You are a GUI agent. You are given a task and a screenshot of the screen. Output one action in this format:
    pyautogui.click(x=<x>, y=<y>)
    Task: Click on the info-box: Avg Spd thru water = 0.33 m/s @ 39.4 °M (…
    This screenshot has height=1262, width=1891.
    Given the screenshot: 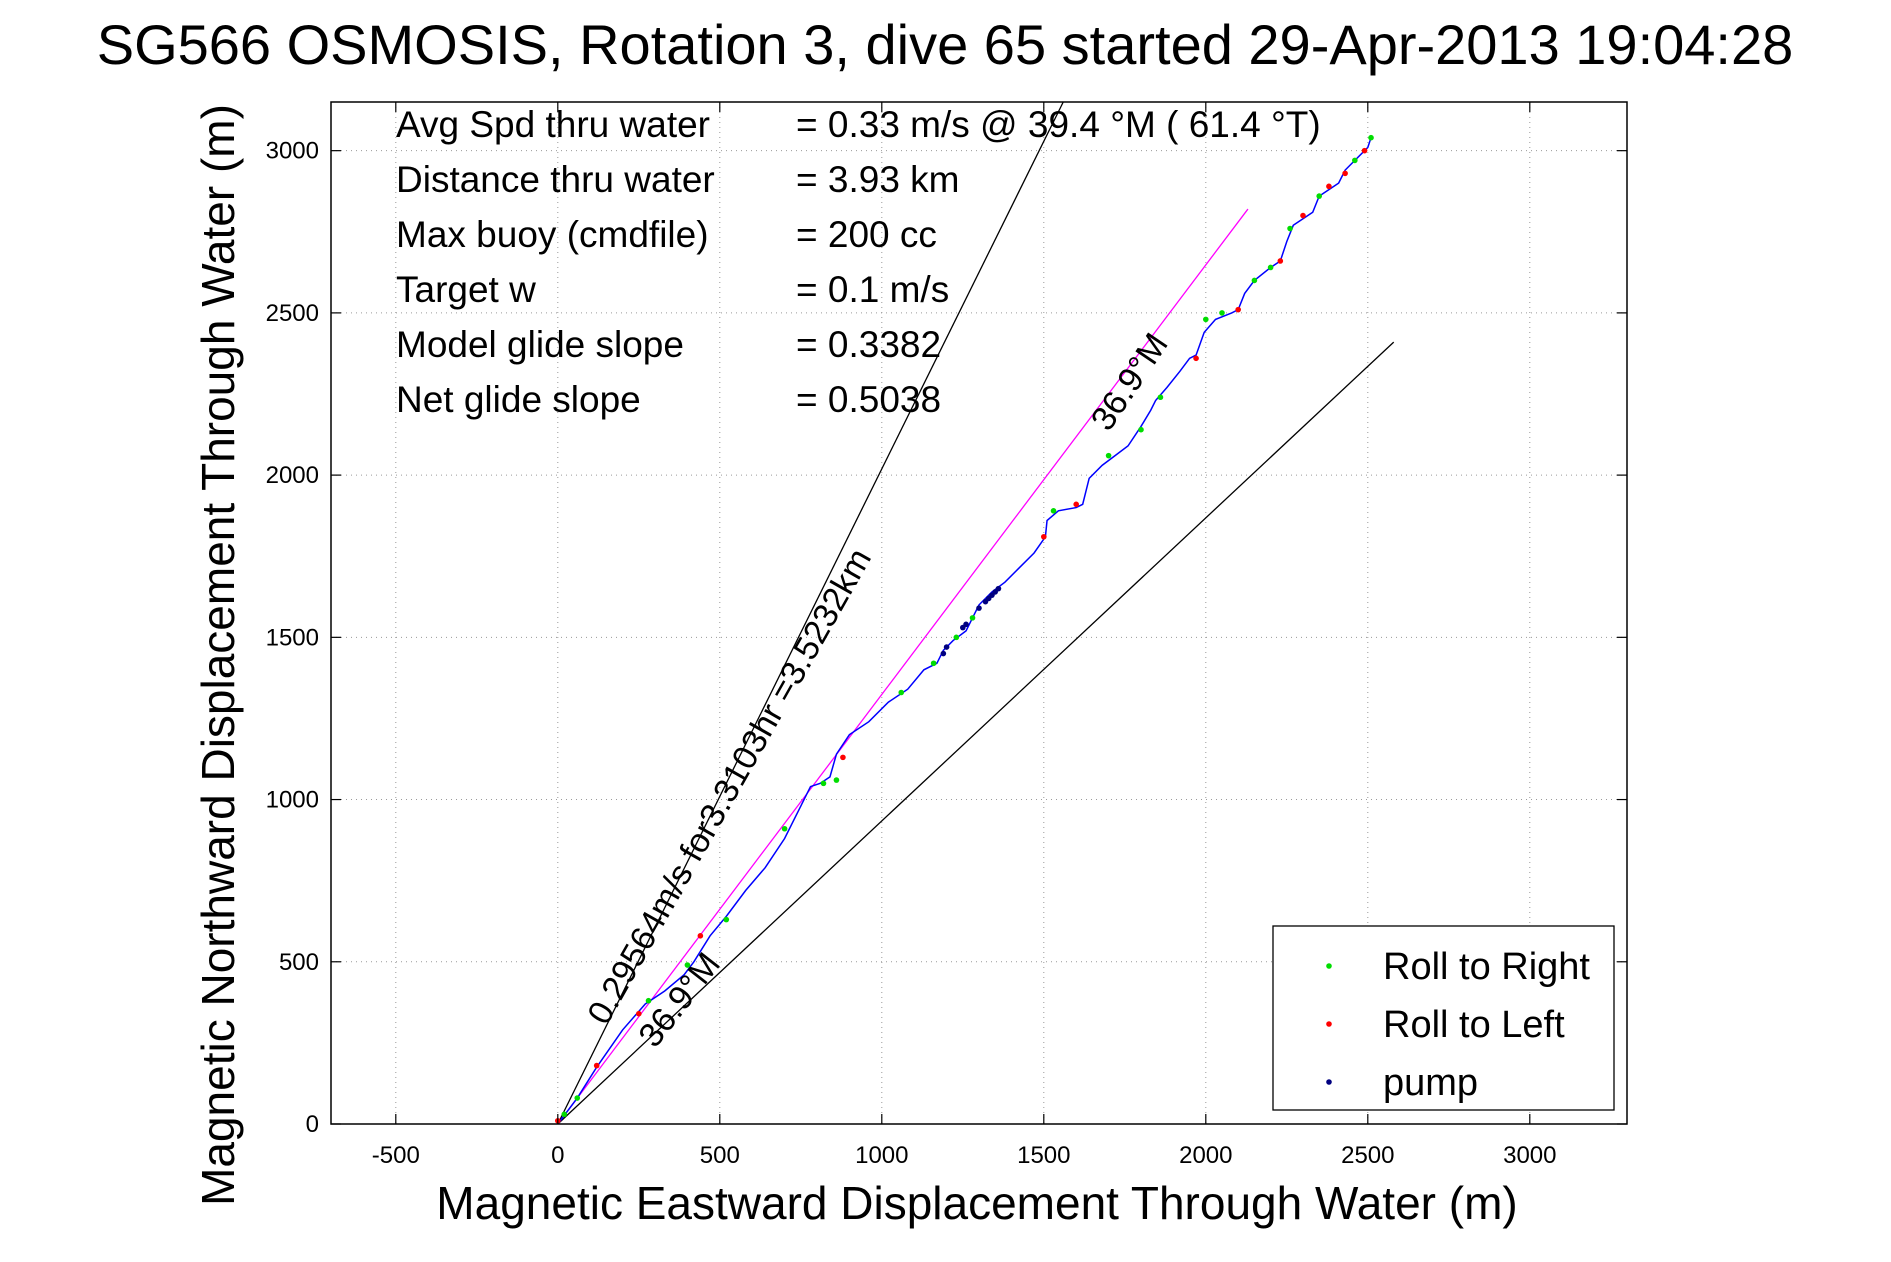 What is the action you would take?
    pyautogui.click(x=858, y=262)
    